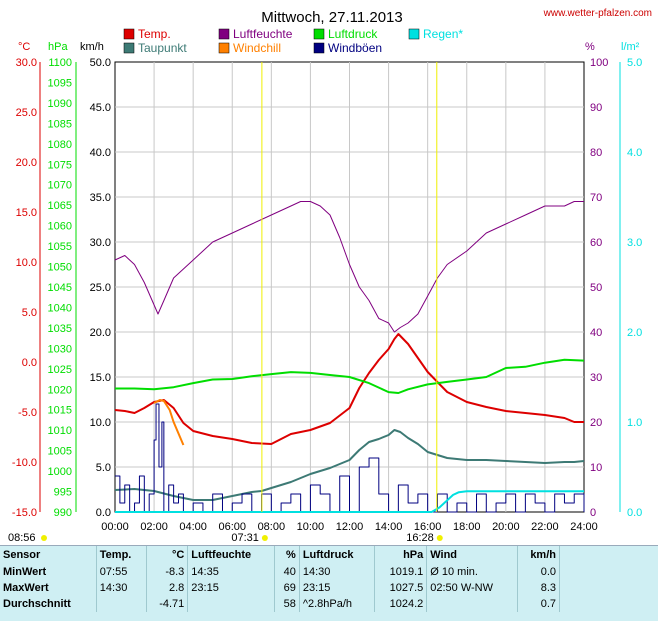  What do you see at coordinates (287, 604) in the screenshot?
I see `stats-cell: 58` at bounding box center [287, 604].